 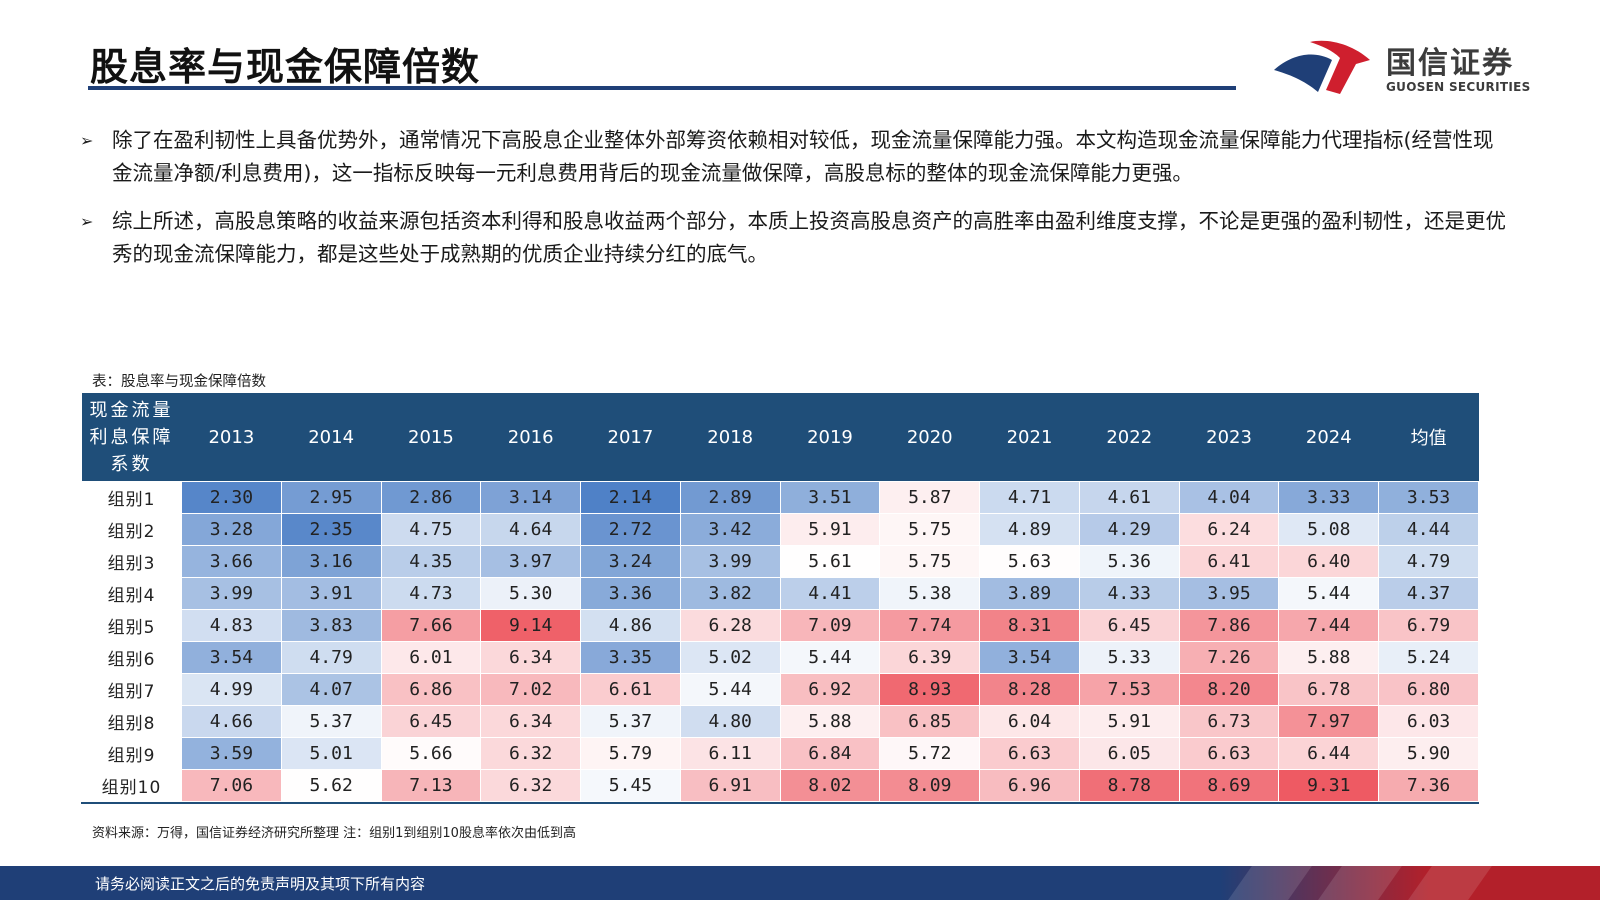 What do you see at coordinates (131, 529) in the screenshot?
I see `row-label: 组别2` at bounding box center [131, 529].